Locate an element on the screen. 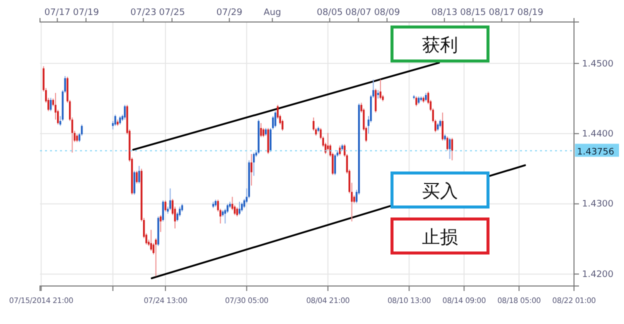  x2-tick-label: 07/29 is located at coordinates (229, 13).